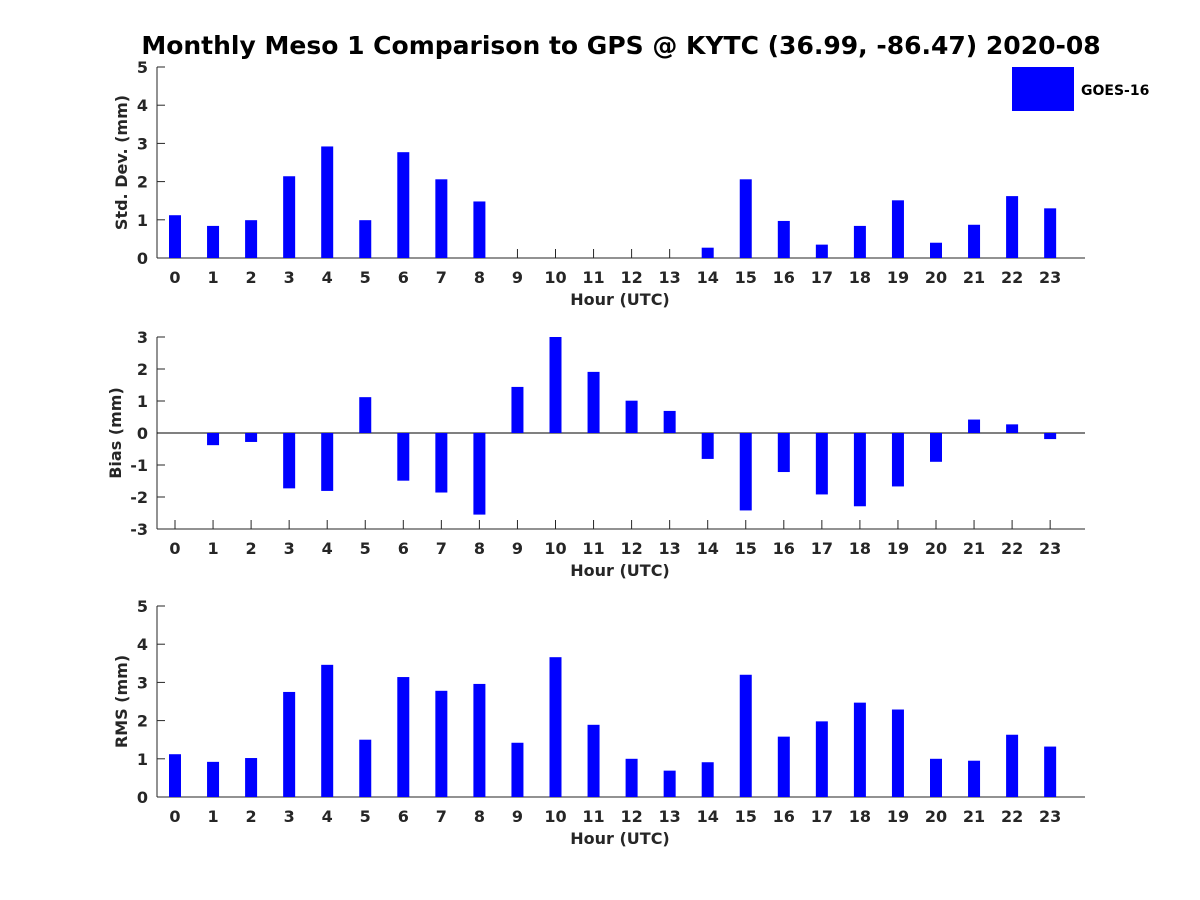  What do you see at coordinates (1115, 91) in the screenshot?
I see `legend-label: GOES-16` at bounding box center [1115, 91].